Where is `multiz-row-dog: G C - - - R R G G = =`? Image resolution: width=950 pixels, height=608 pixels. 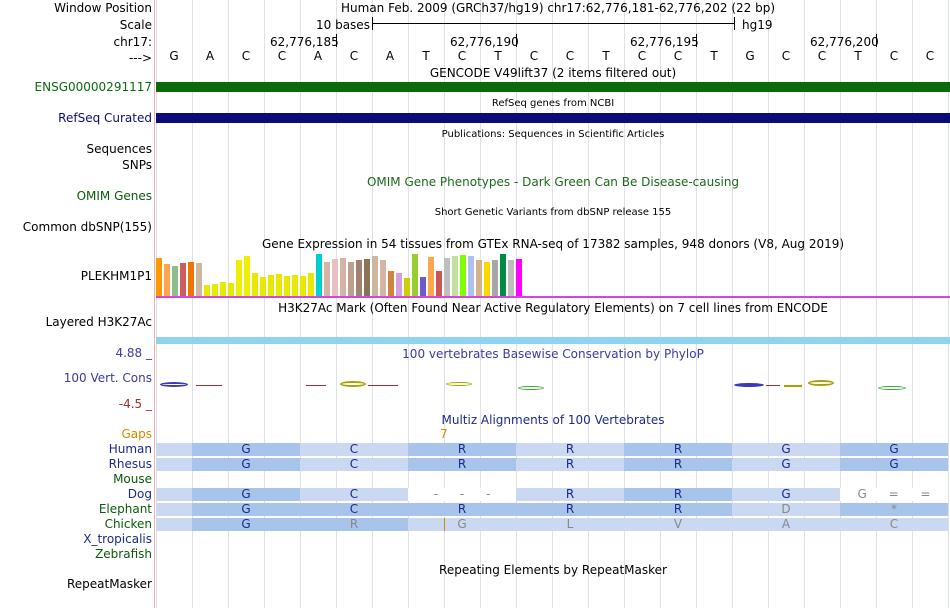 multiz-row-dog: G C - - - R R G G = = is located at coordinates (553, 494).